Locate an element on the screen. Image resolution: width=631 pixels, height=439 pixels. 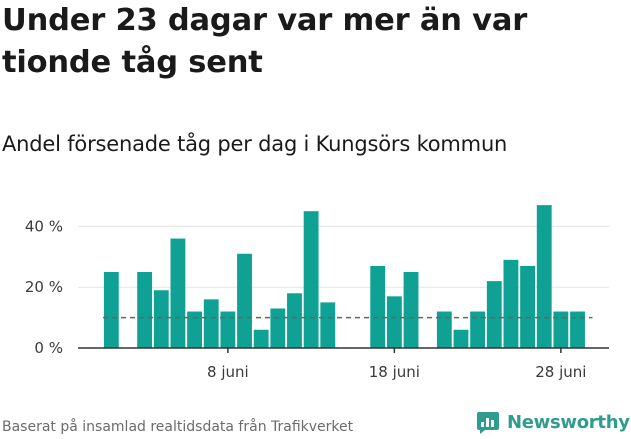
y-axis-ticks: 0 % 20 % 40 % is located at coordinates (44, 287).